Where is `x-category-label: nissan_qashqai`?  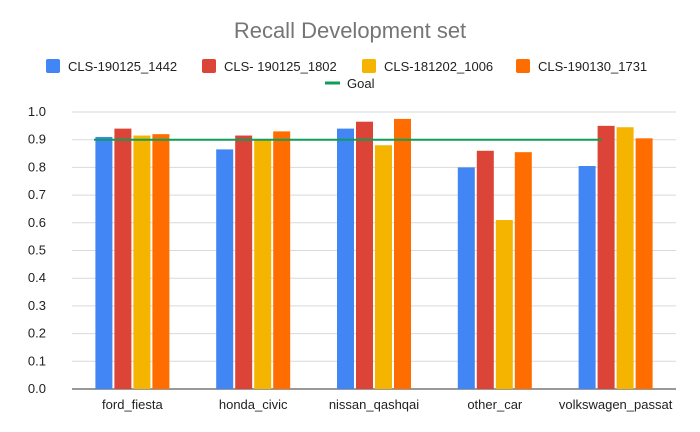
x-category-label: nissan_qashqai is located at coordinates (374, 404).